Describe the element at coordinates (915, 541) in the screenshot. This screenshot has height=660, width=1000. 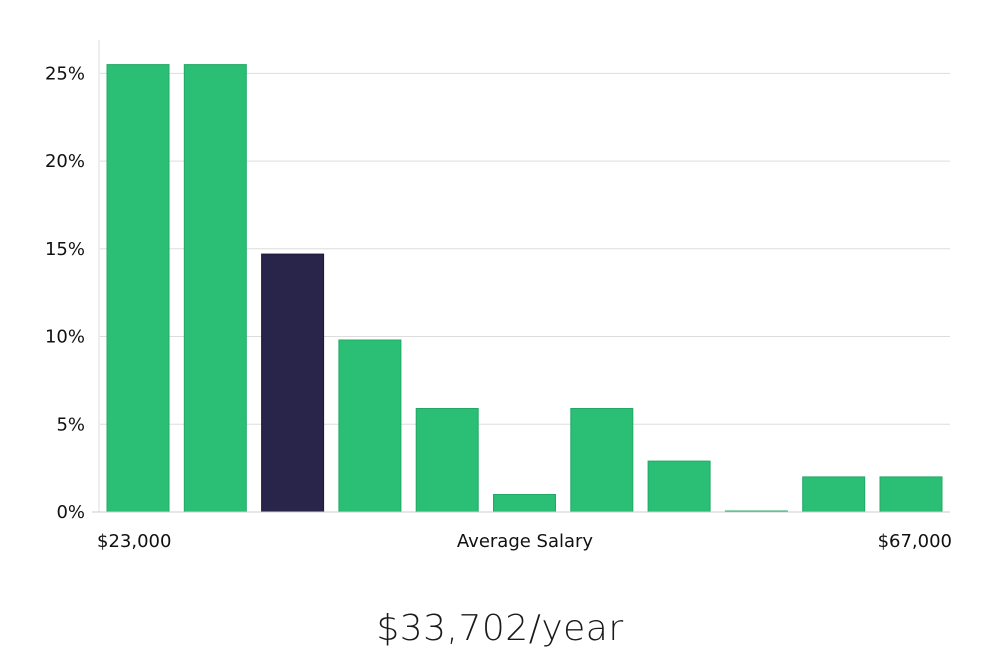
I see `x-max-label: $67,000` at that location.